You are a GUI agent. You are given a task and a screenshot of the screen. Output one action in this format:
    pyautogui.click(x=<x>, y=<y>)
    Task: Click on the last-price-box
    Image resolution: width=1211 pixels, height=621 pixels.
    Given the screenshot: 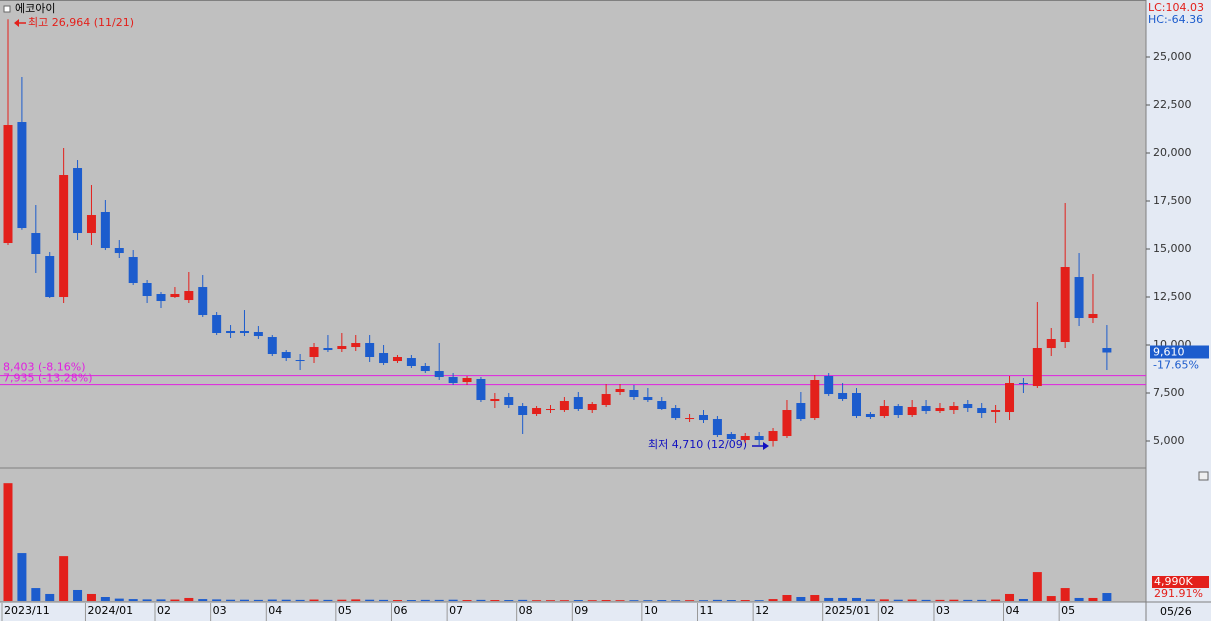 What is the action you would take?
    pyautogui.click(x=1179, y=352)
    